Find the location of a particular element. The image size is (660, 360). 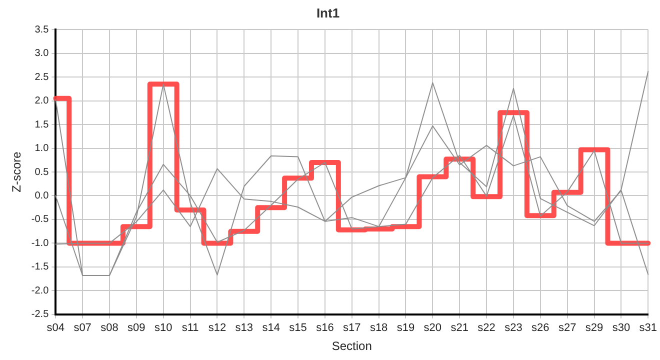

x-tick-label: s23 is located at coordinates (513, 328).